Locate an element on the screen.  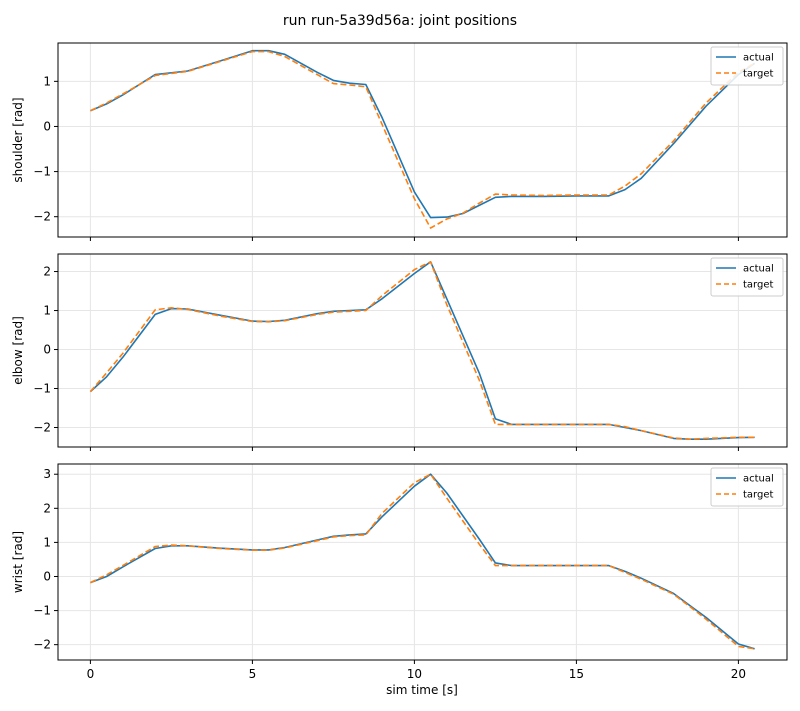
x-tick-label: 5 is located at coordinates (253, 674).